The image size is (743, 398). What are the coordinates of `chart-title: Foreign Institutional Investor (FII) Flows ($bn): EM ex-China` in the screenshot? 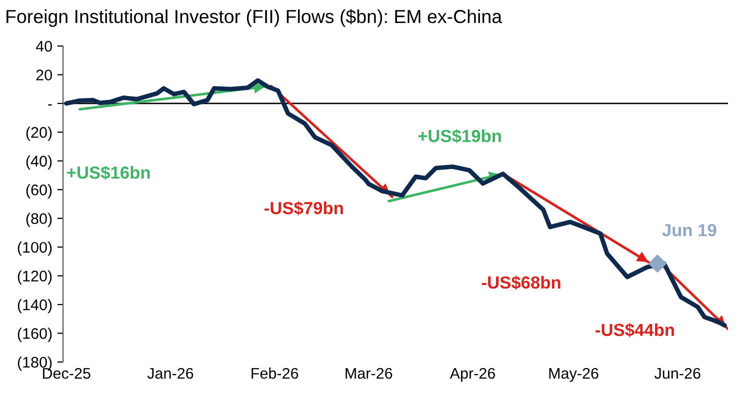 It's located at (254, 18).